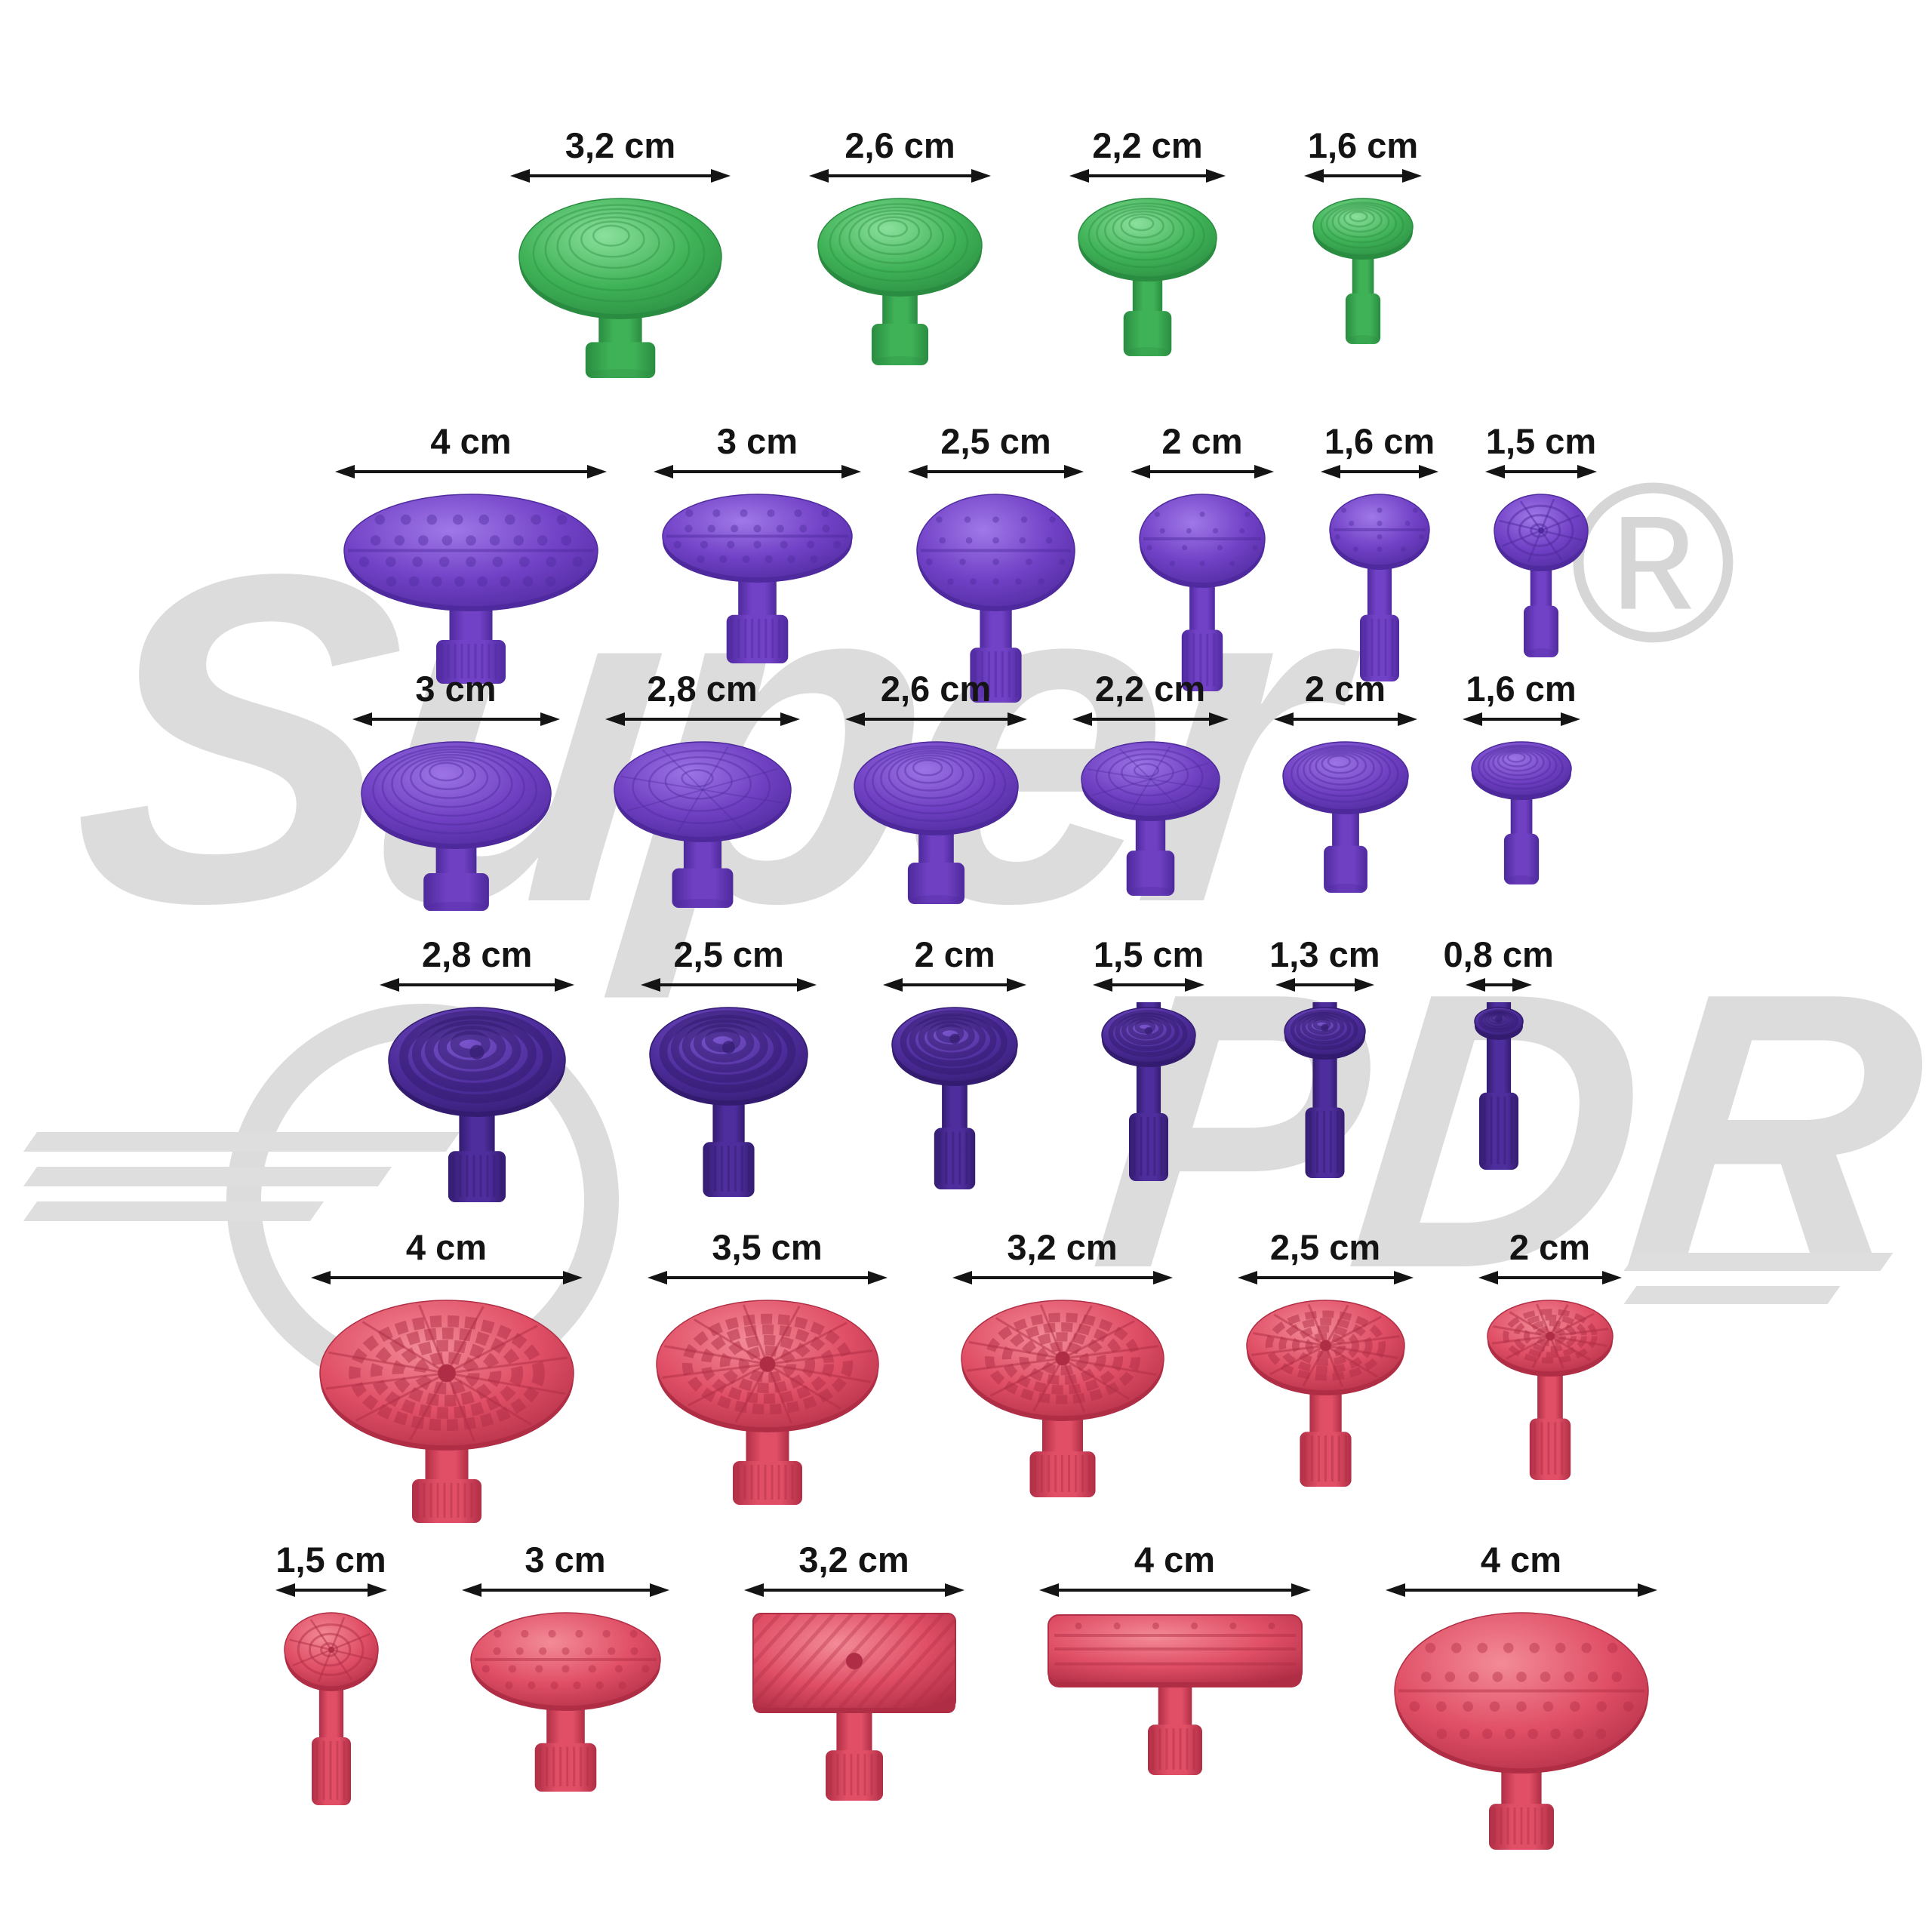  I want to click on dent-tab: 1,3 cm, so click(1324, 1059).